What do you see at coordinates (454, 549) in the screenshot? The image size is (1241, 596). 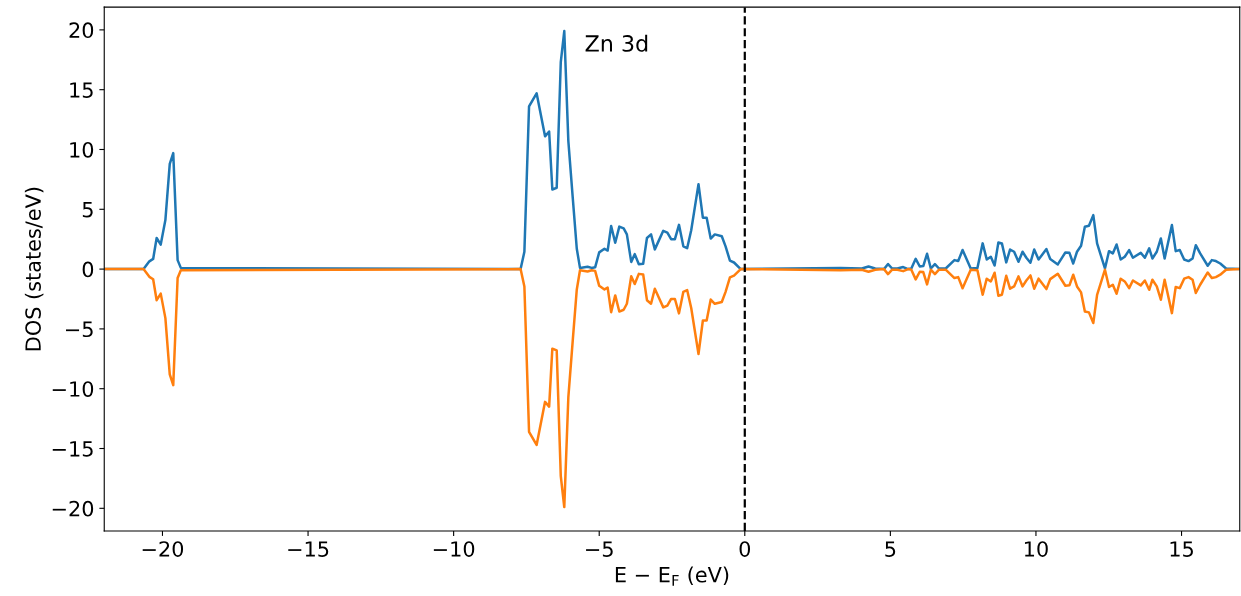 I see `x-tick-label: −10` at bounding box center [454, 549].